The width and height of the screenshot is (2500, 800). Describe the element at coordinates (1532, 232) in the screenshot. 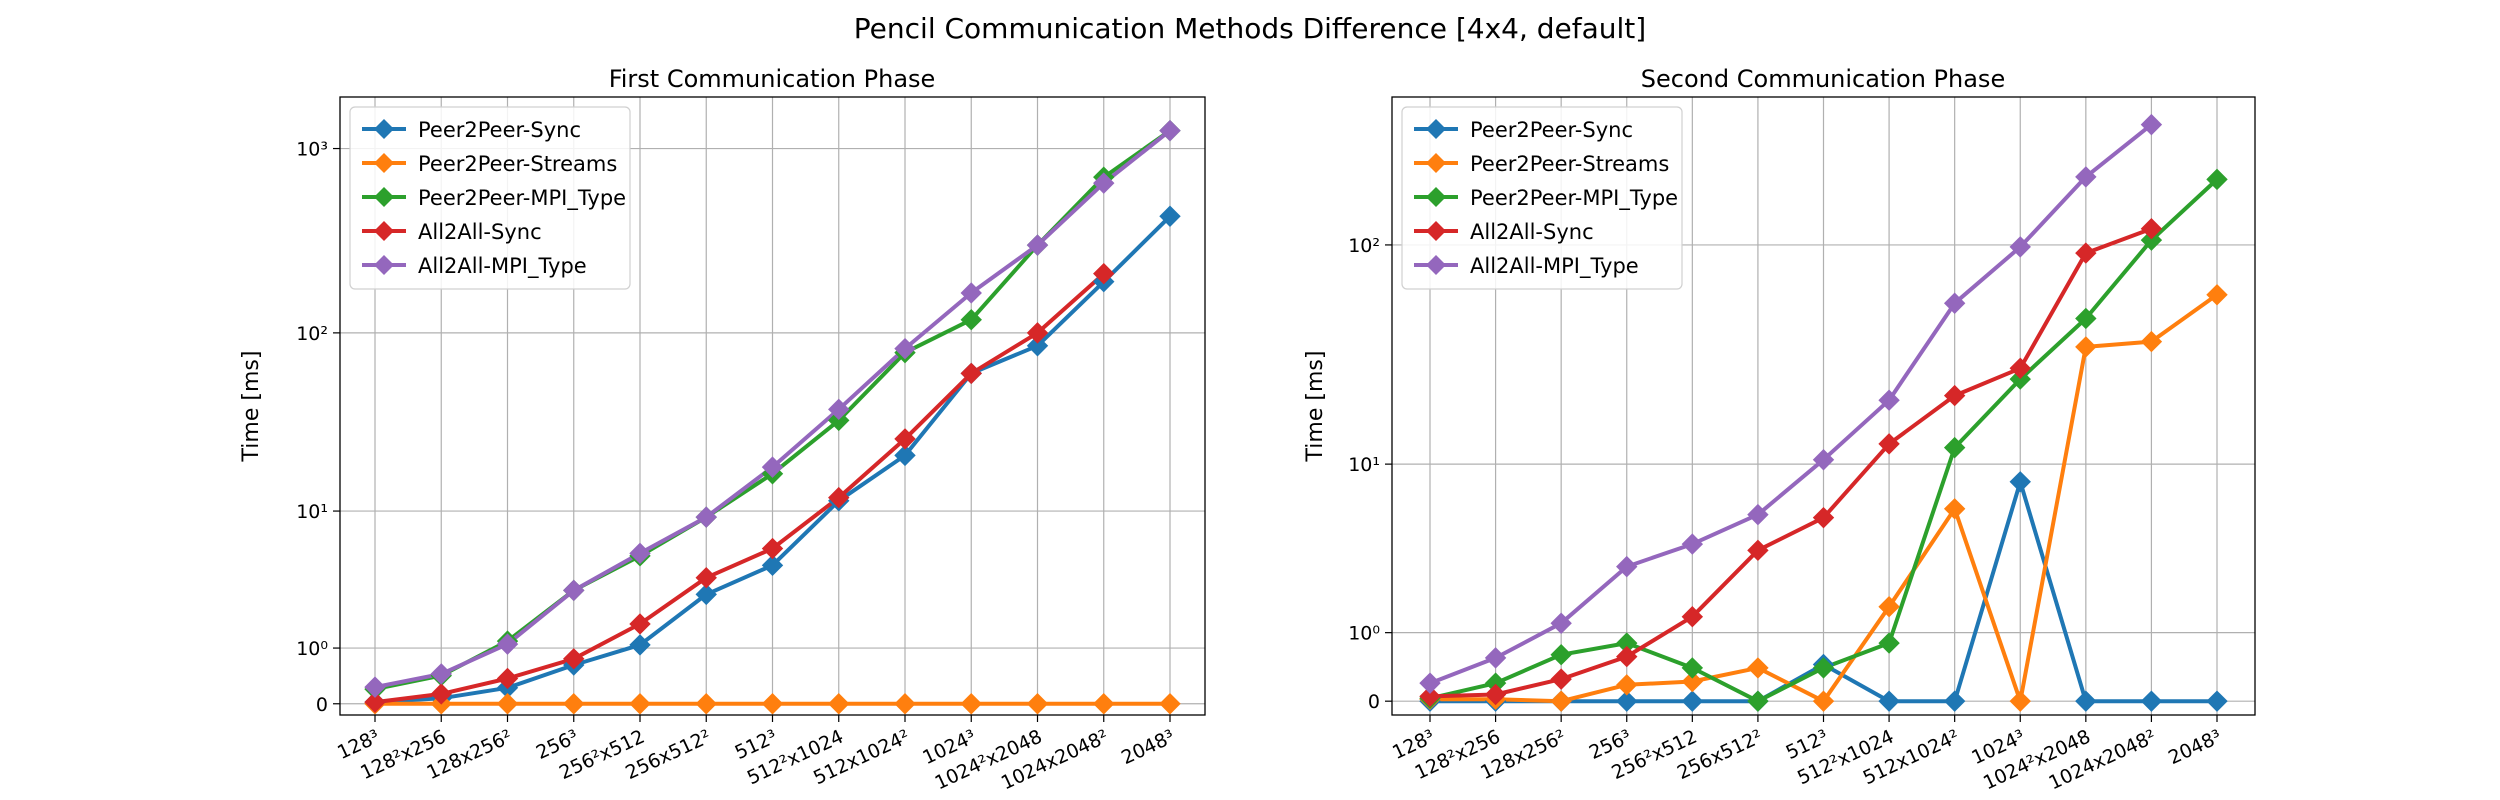

I see `right-legend-label-all2all-sync: All2All-Sync` at that location.